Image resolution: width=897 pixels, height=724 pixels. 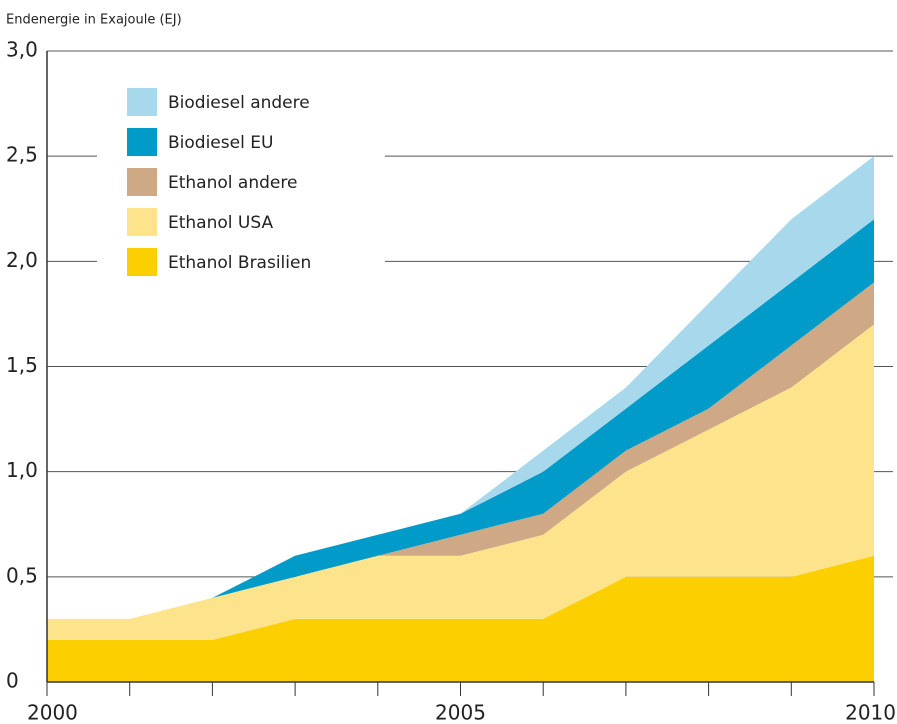 I want to click on x-tick-label: 2000, so click(x=52, y=712).